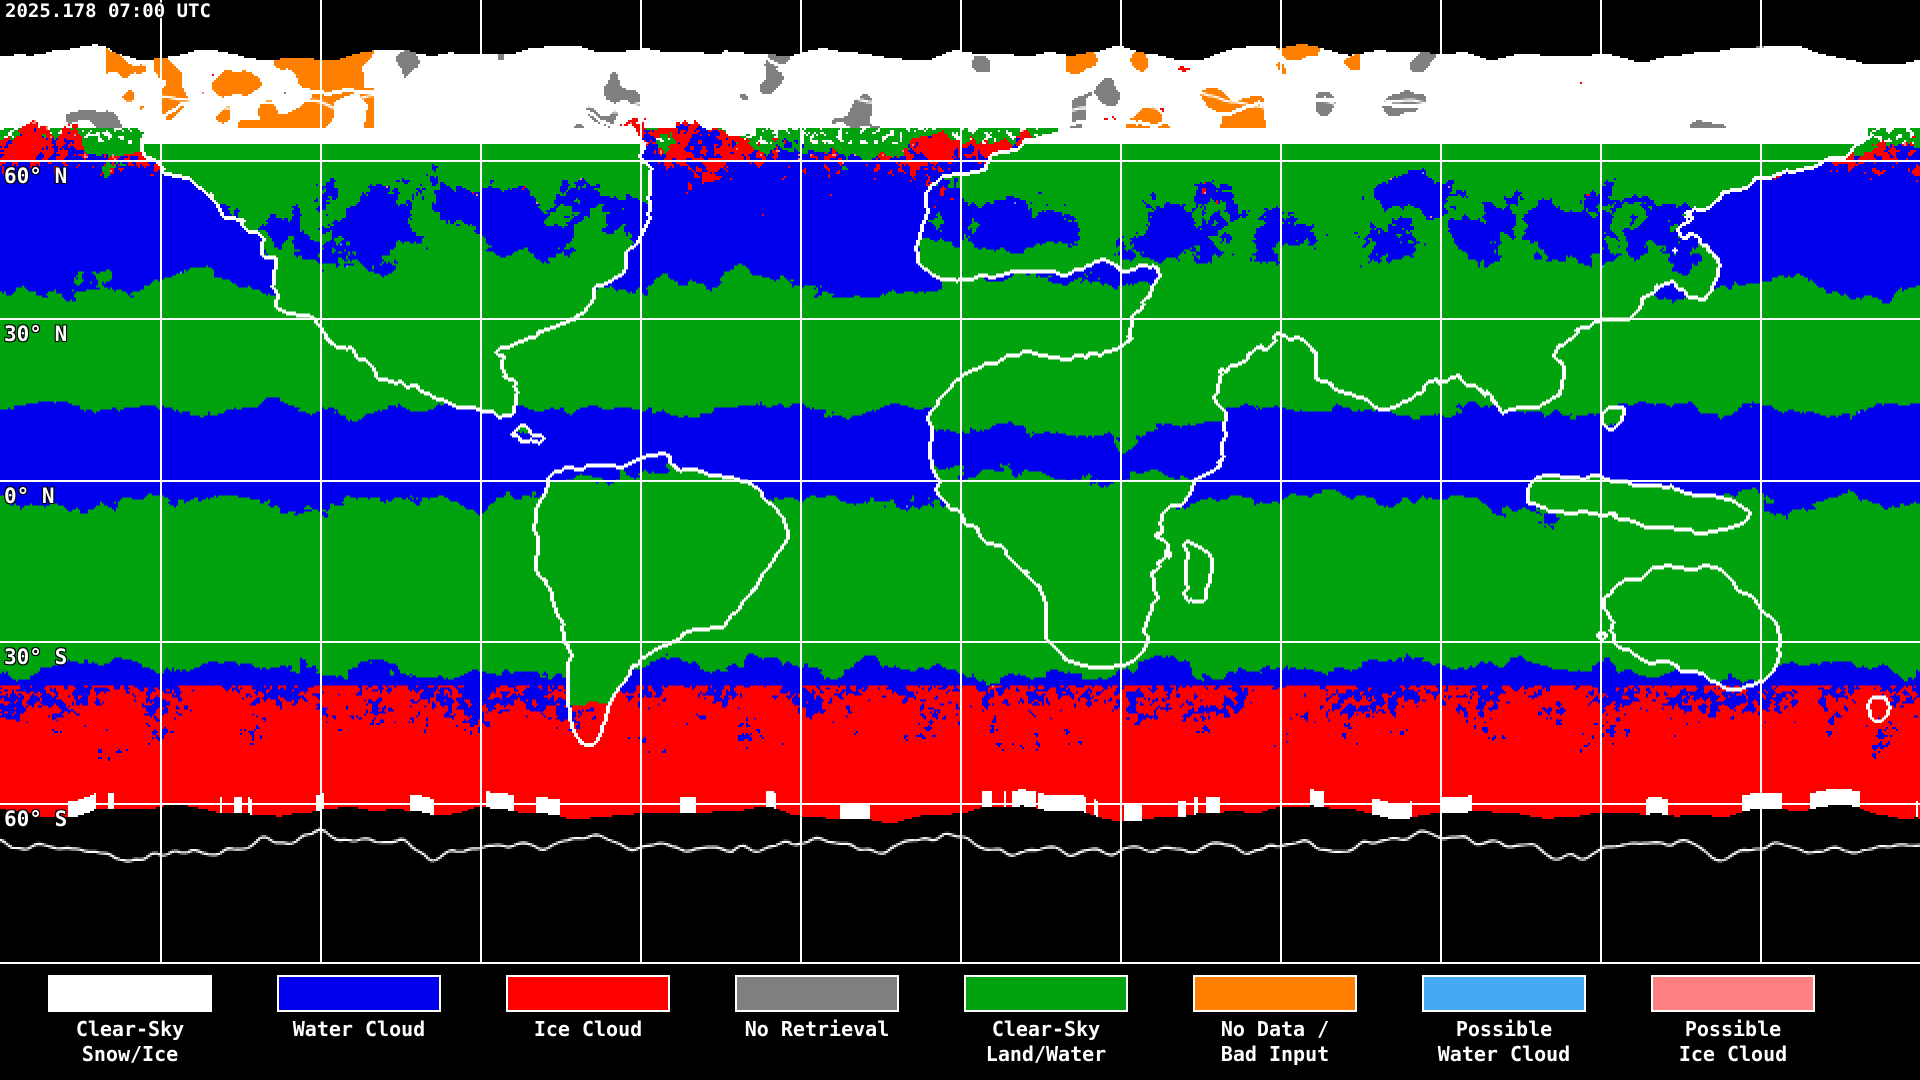 The width and height of the screenshot is (1920, 1080). I want to click on latitude-label: 30° S, so click(36, 657).